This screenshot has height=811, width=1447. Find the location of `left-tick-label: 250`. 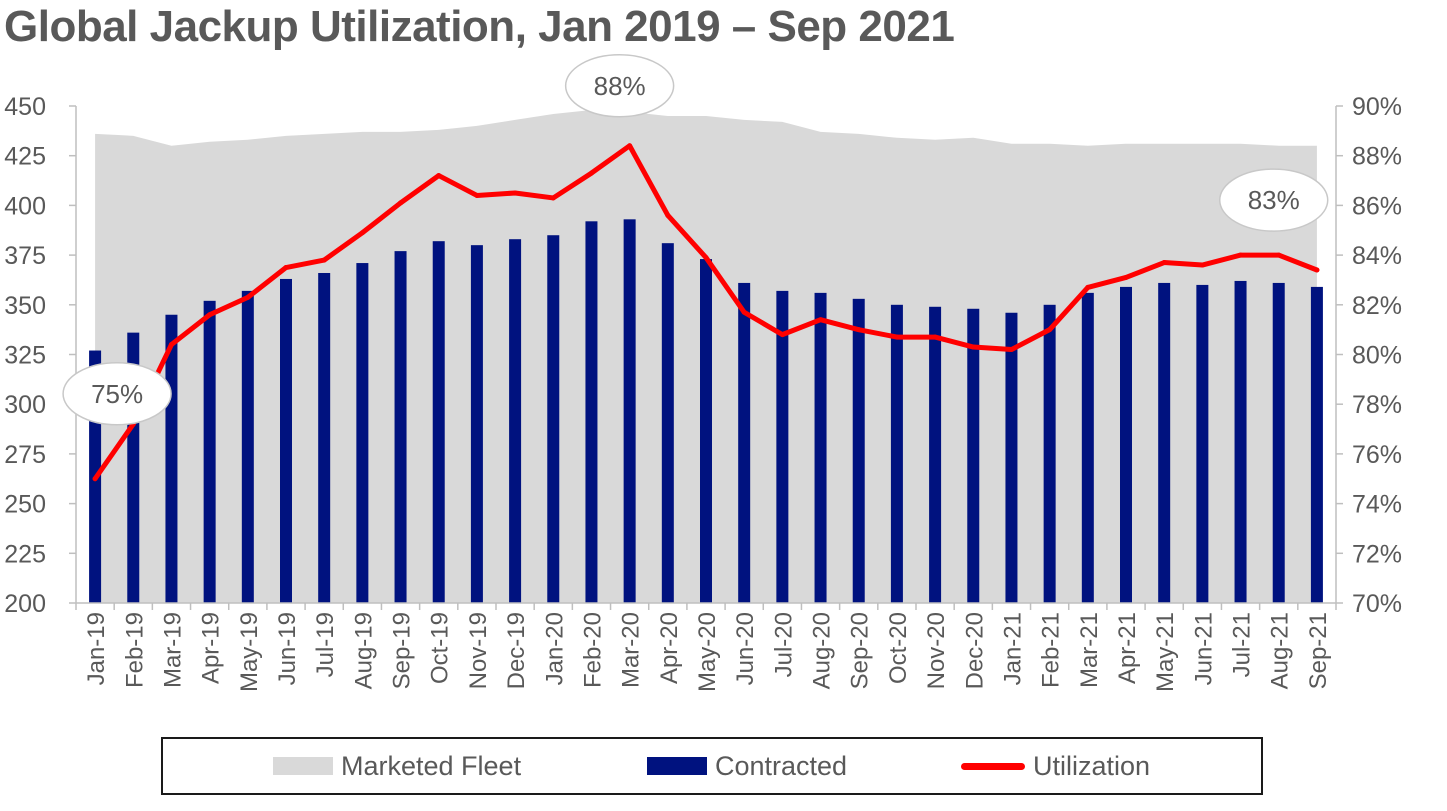

left-tick-label: 250 is located at coordinates (25, 505).